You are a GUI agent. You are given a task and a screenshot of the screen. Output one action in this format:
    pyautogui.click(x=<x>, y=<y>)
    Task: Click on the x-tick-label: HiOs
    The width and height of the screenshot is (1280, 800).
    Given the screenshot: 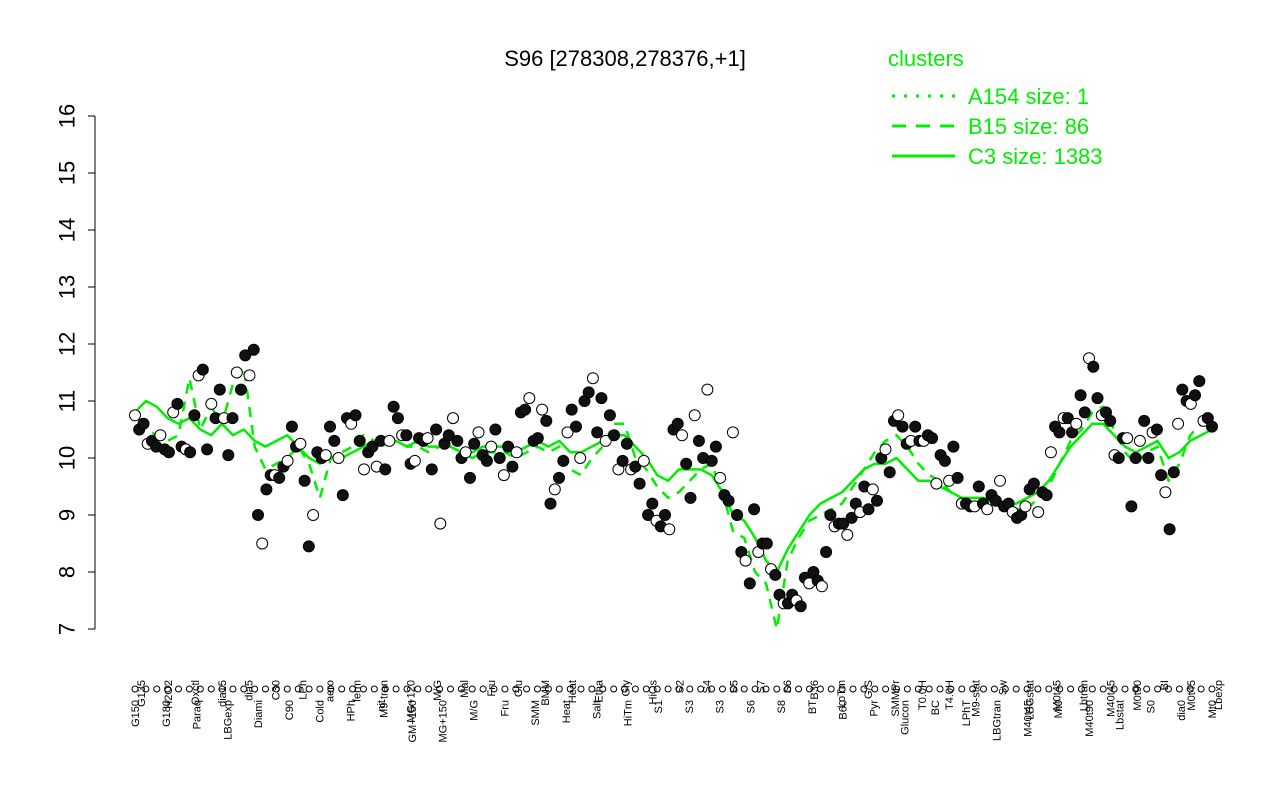 What is the action you would take?
    pyautogui.click(x=654, y=692)
    